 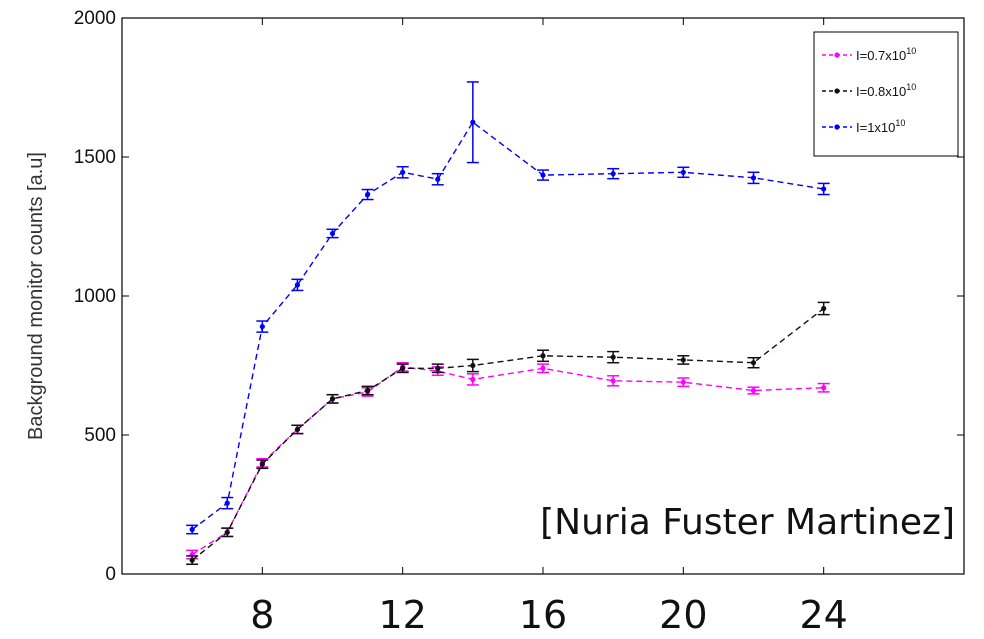 I want to click on y-tick-label: 1500, so click(x=95, y=157).